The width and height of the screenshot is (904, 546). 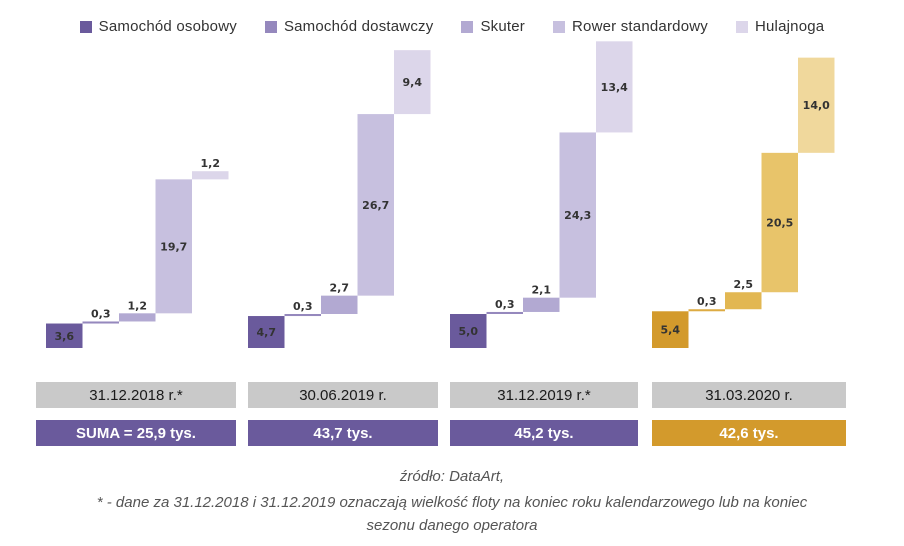 I want to click on bar-label-g4-s2: 0,3, so click(x=707, y=301).